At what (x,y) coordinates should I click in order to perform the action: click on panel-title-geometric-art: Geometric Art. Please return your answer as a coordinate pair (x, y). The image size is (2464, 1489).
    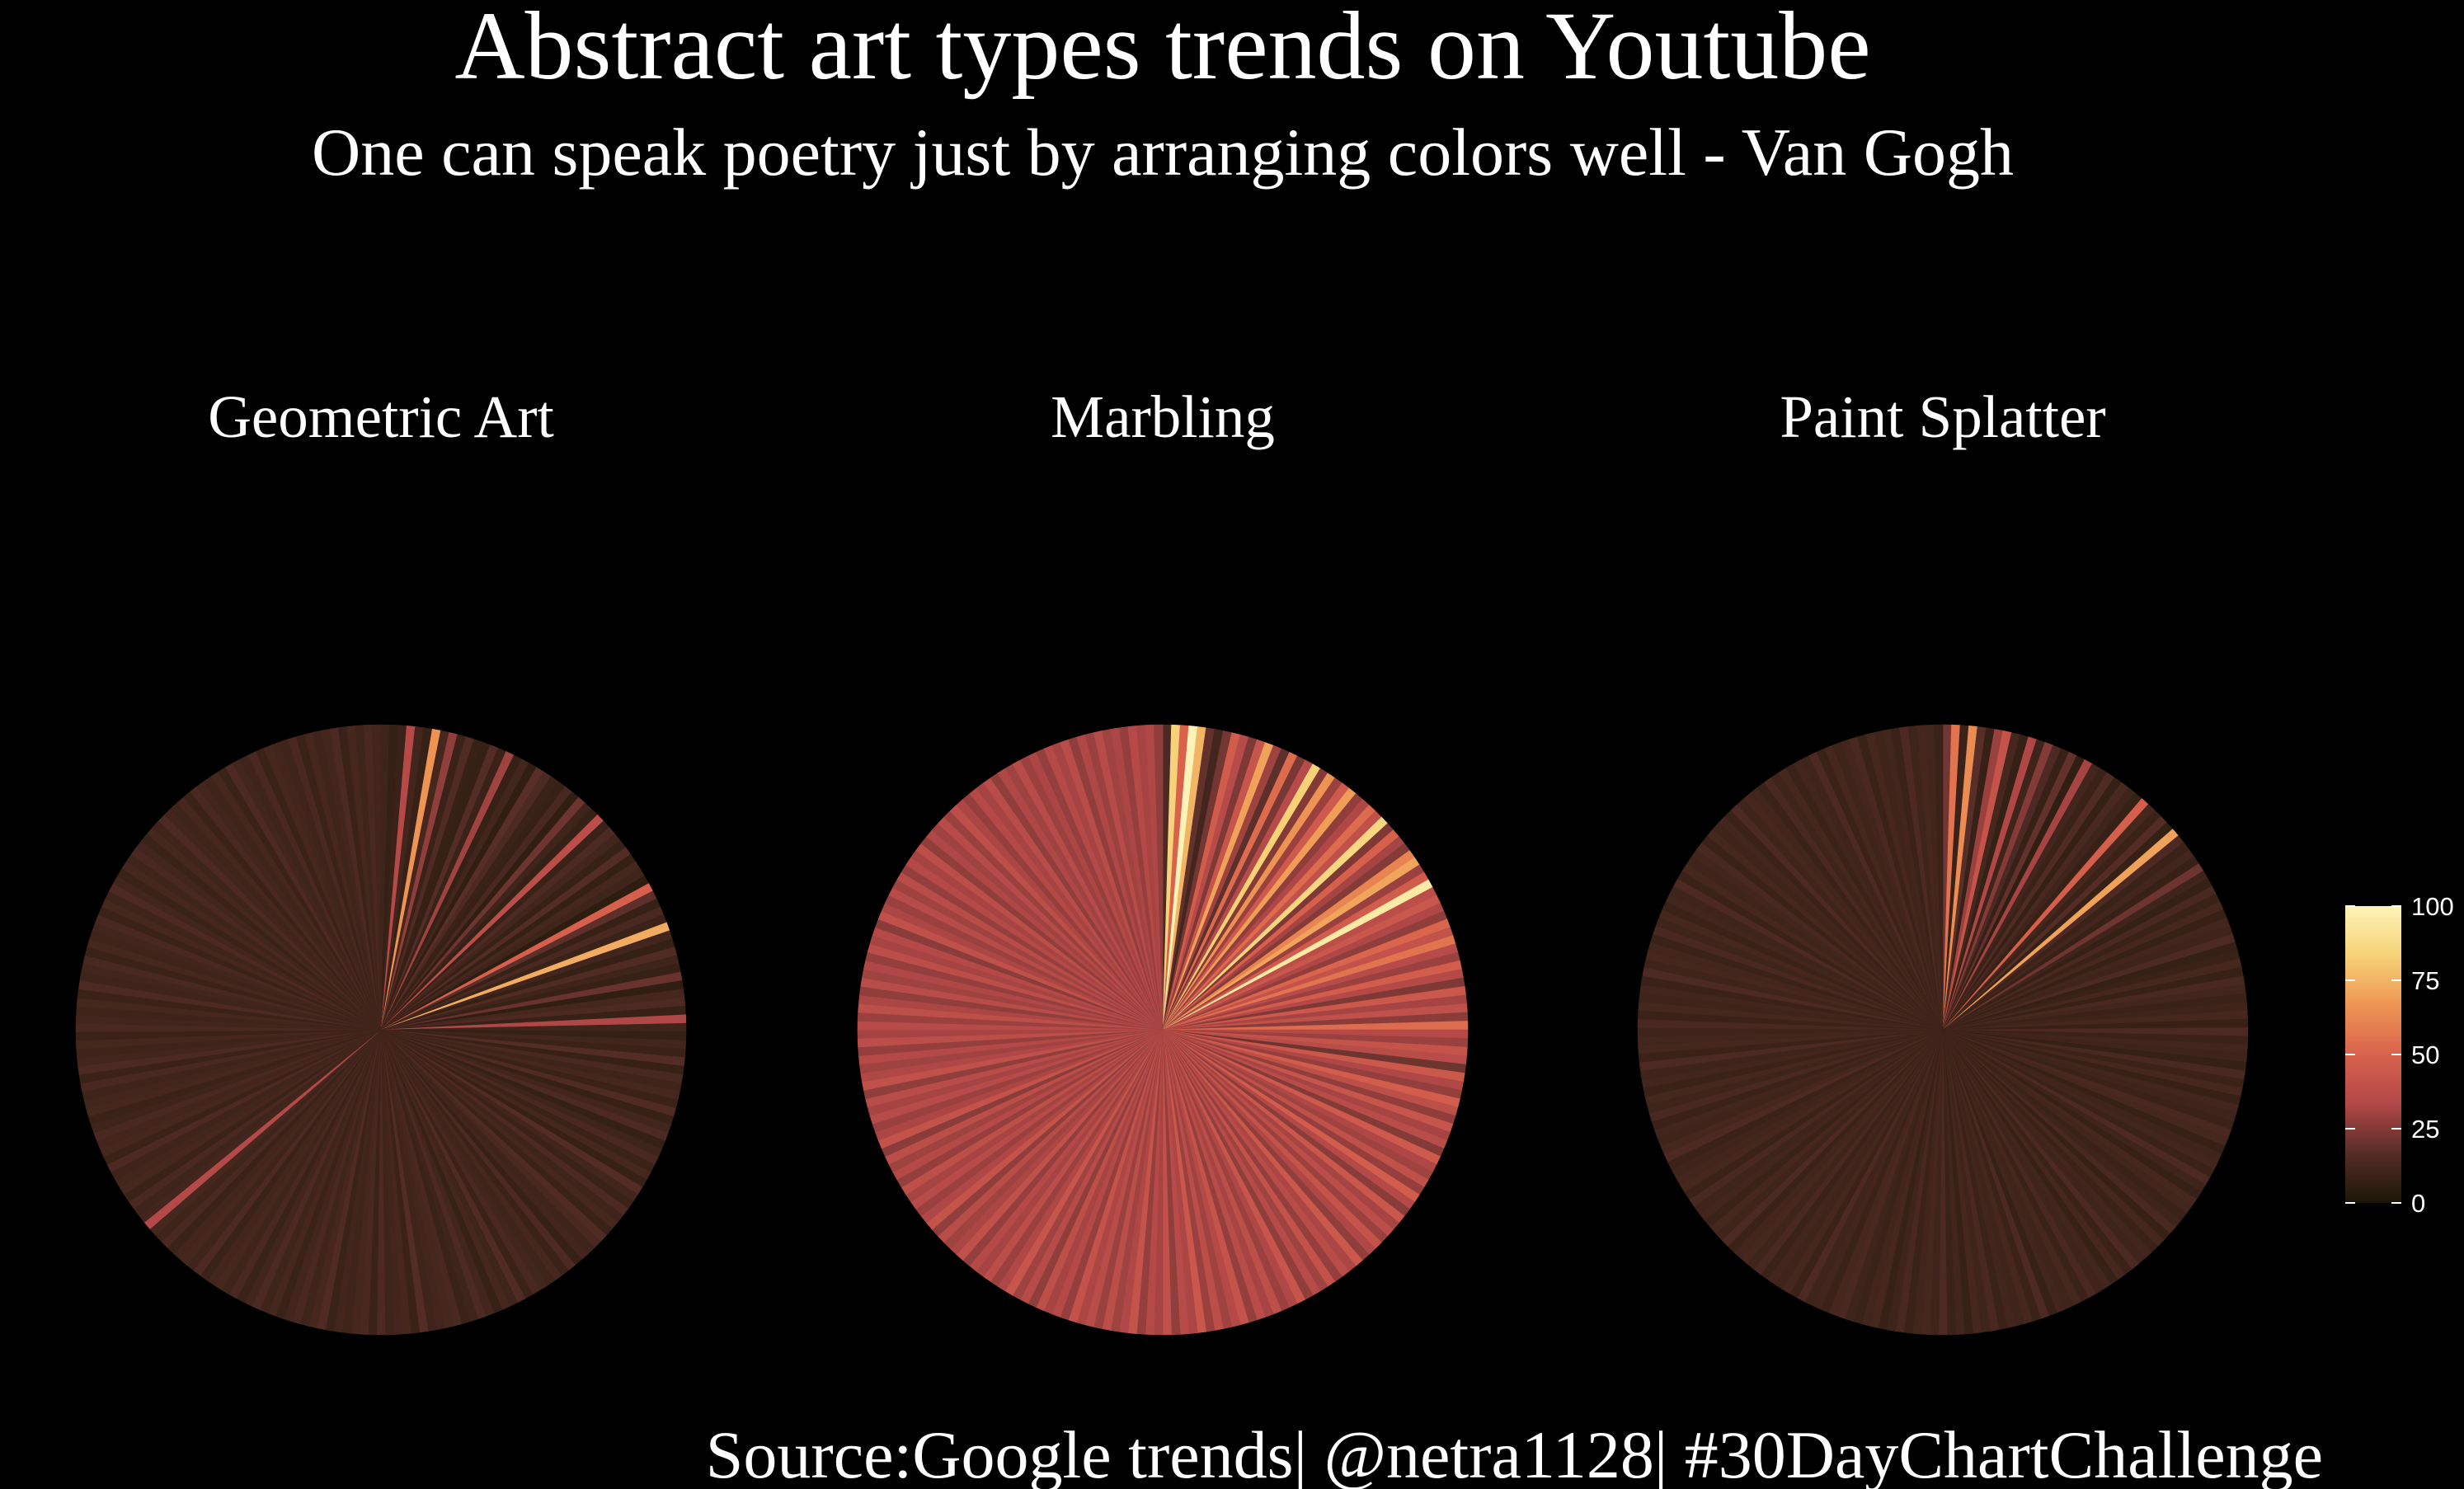
    Looking at the image, I should click on (381, 417).